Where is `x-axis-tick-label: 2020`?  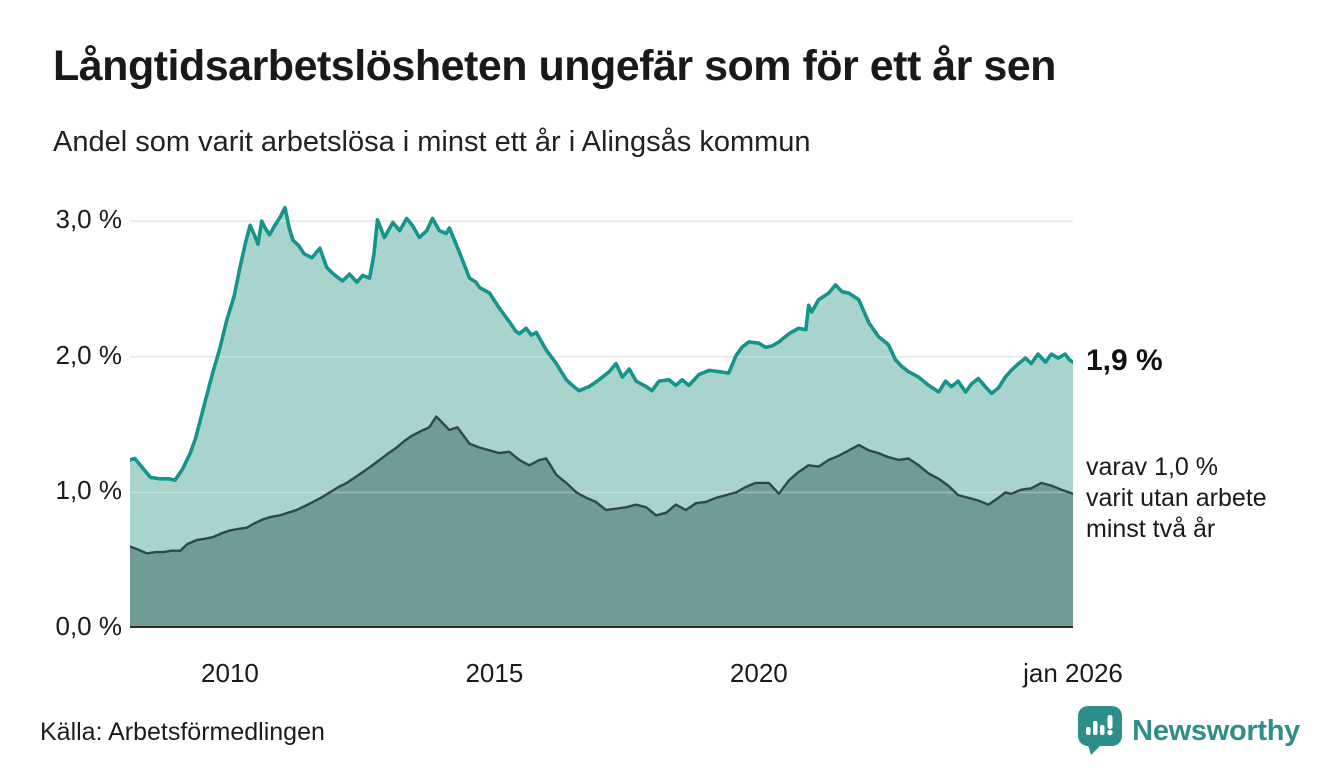 x-axis-tick-label: 2020 is located at coordinates (758, 673).